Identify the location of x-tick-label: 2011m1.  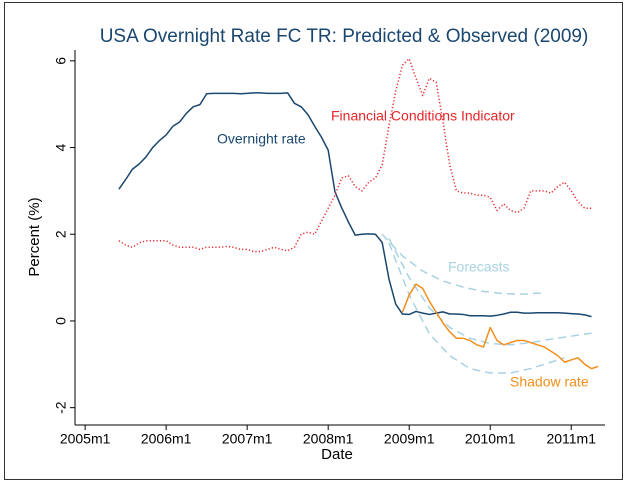
(571, 439).